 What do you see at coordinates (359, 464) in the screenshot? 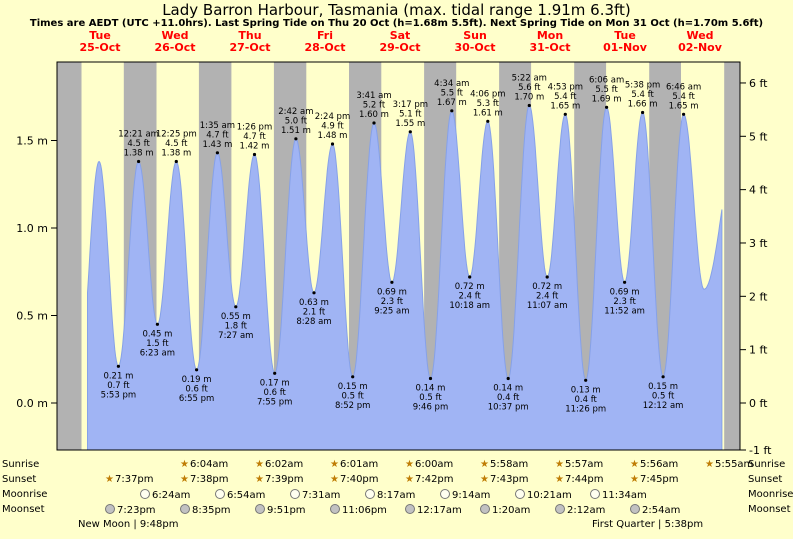
I see `sunrise-time: 6:01am` at bounding box center [359, 464].